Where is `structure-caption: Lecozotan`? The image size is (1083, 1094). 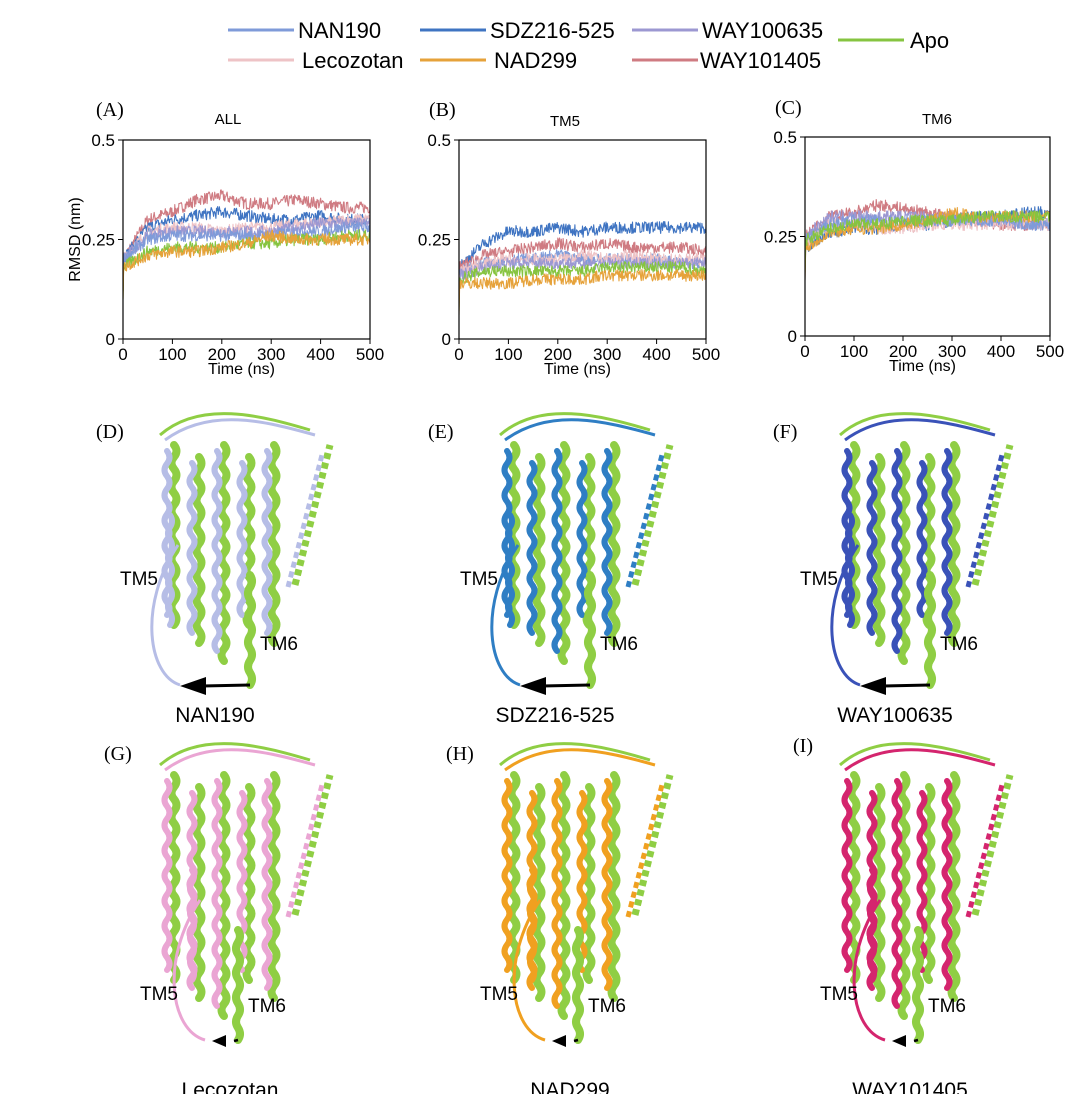
structure-caption: Lecozotan is located at coordinates (230, 1086).